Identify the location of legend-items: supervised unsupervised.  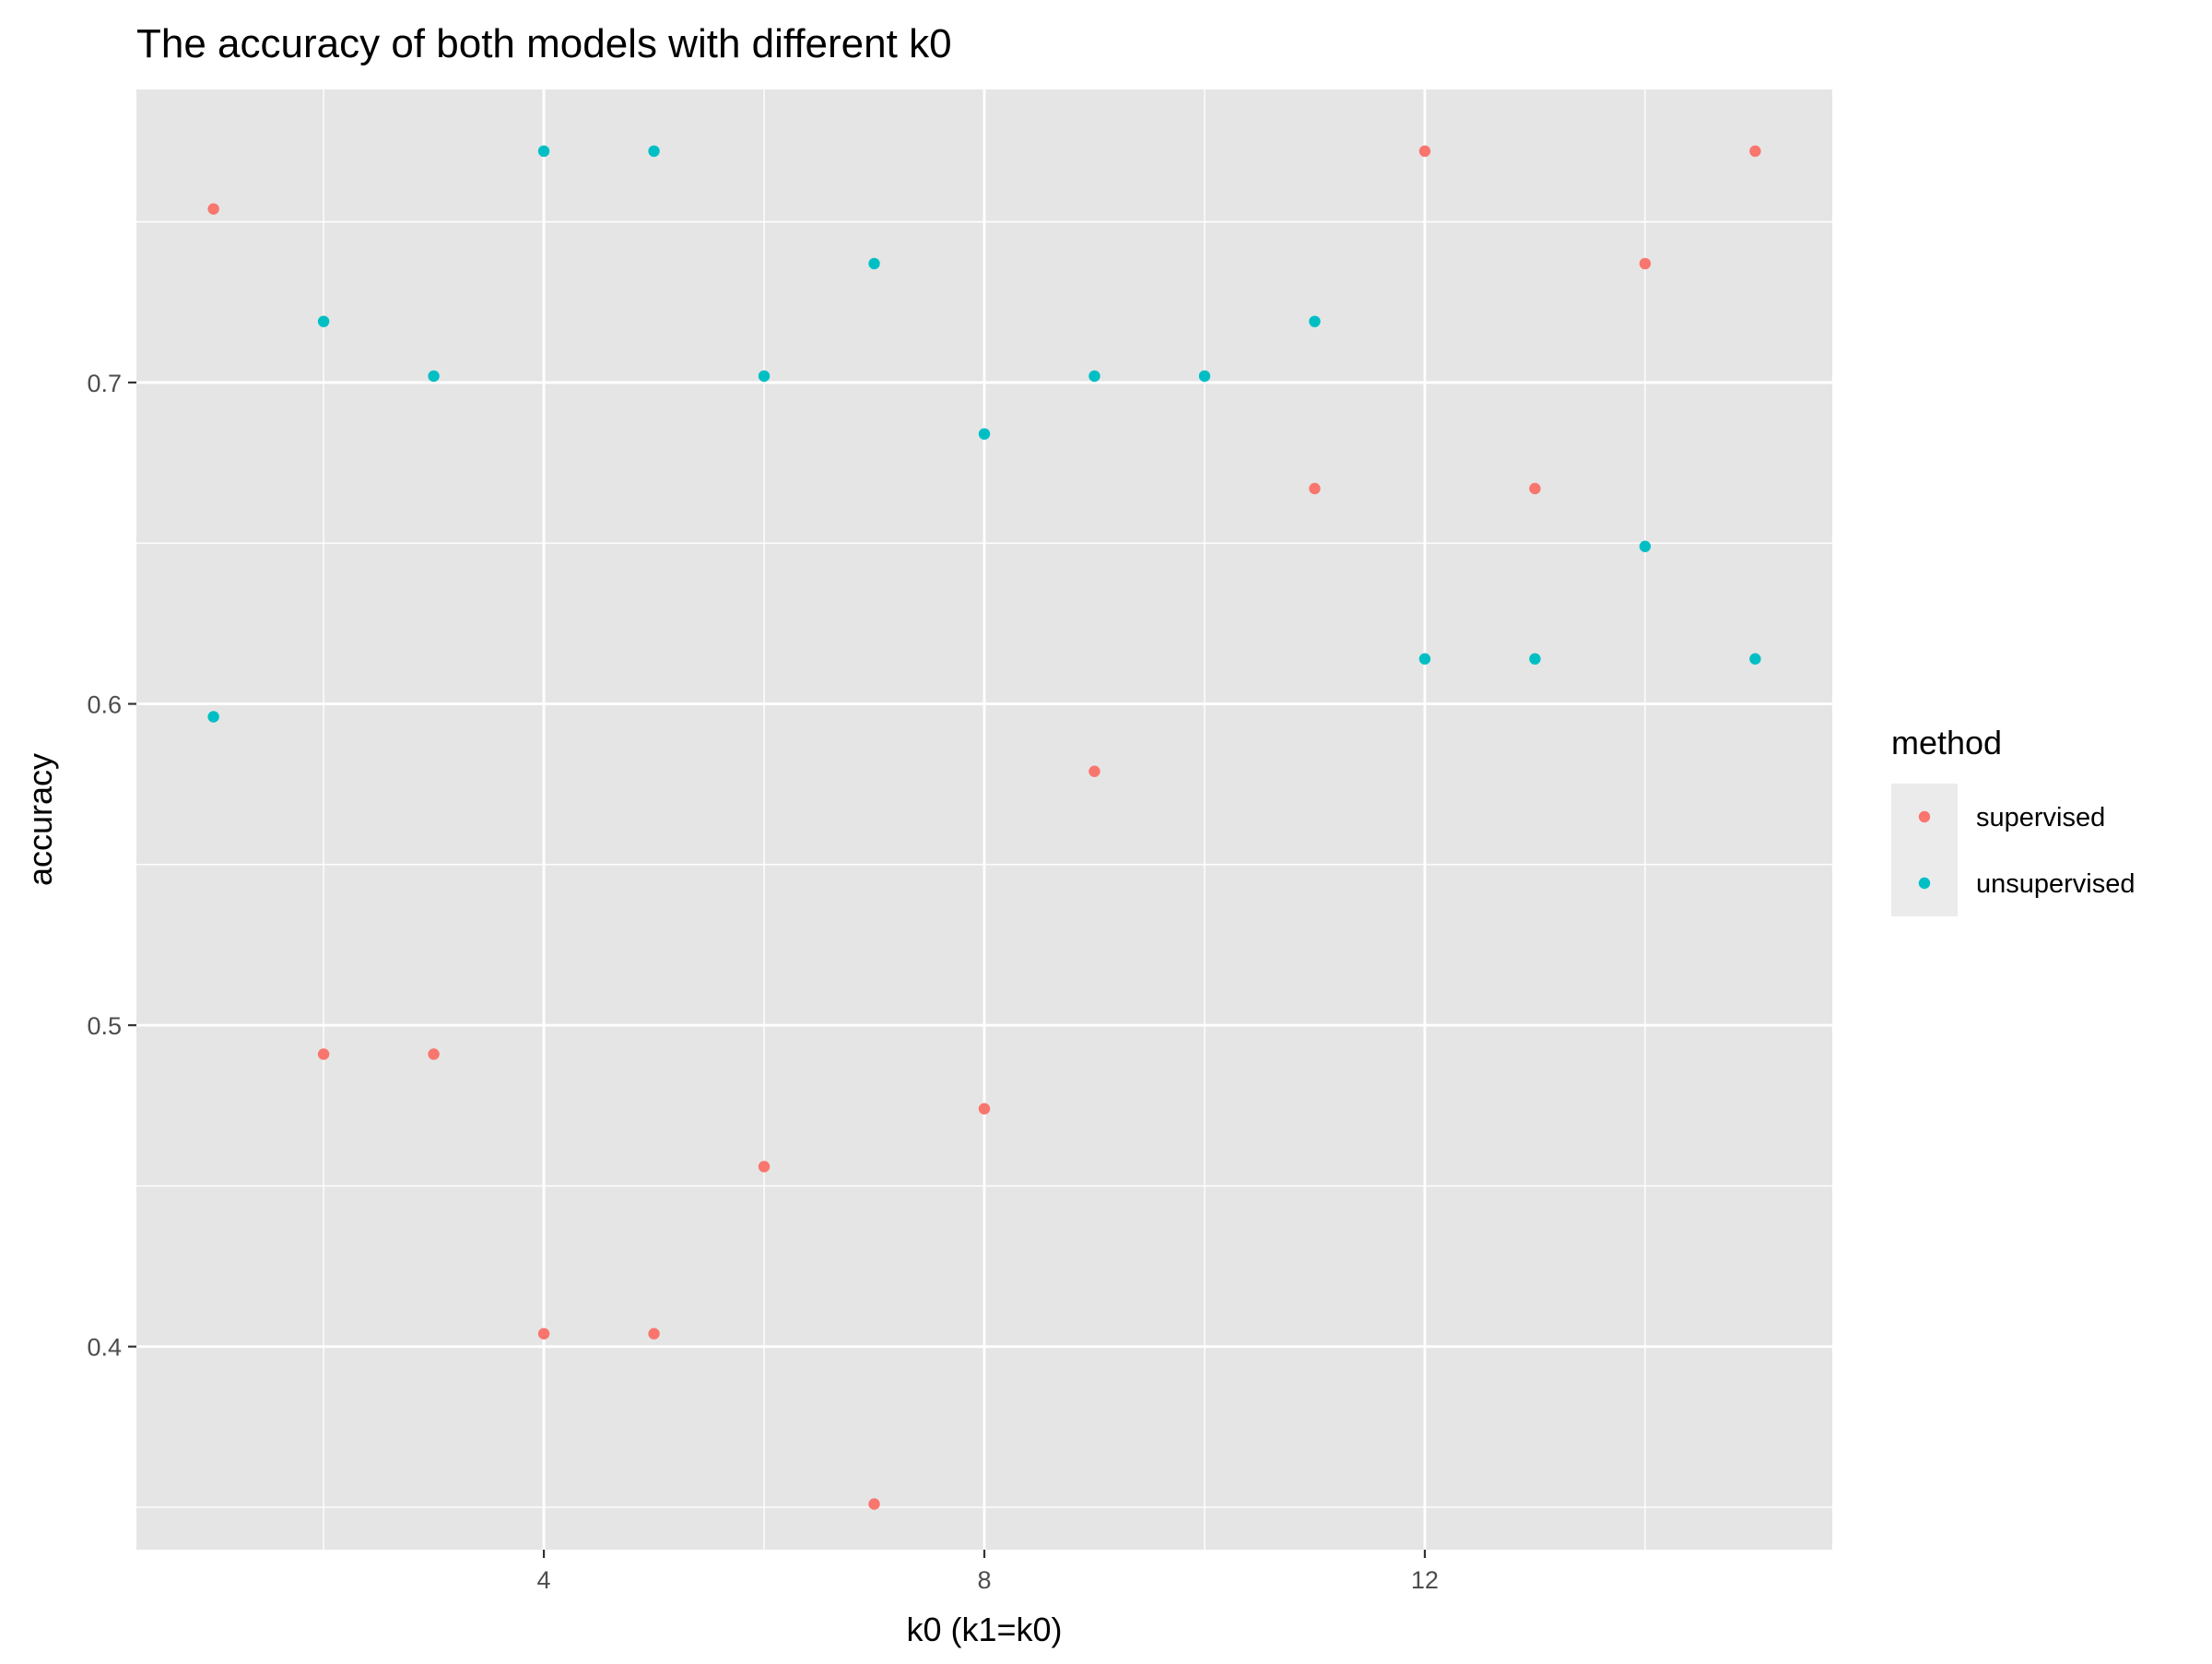
(2027, 851).